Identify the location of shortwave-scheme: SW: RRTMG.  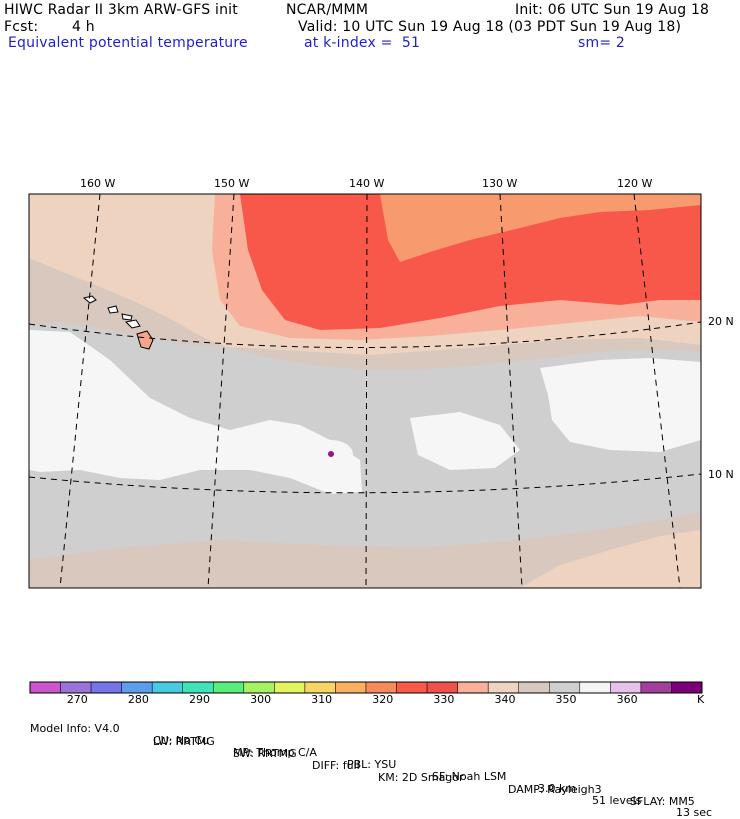
(265, 753).